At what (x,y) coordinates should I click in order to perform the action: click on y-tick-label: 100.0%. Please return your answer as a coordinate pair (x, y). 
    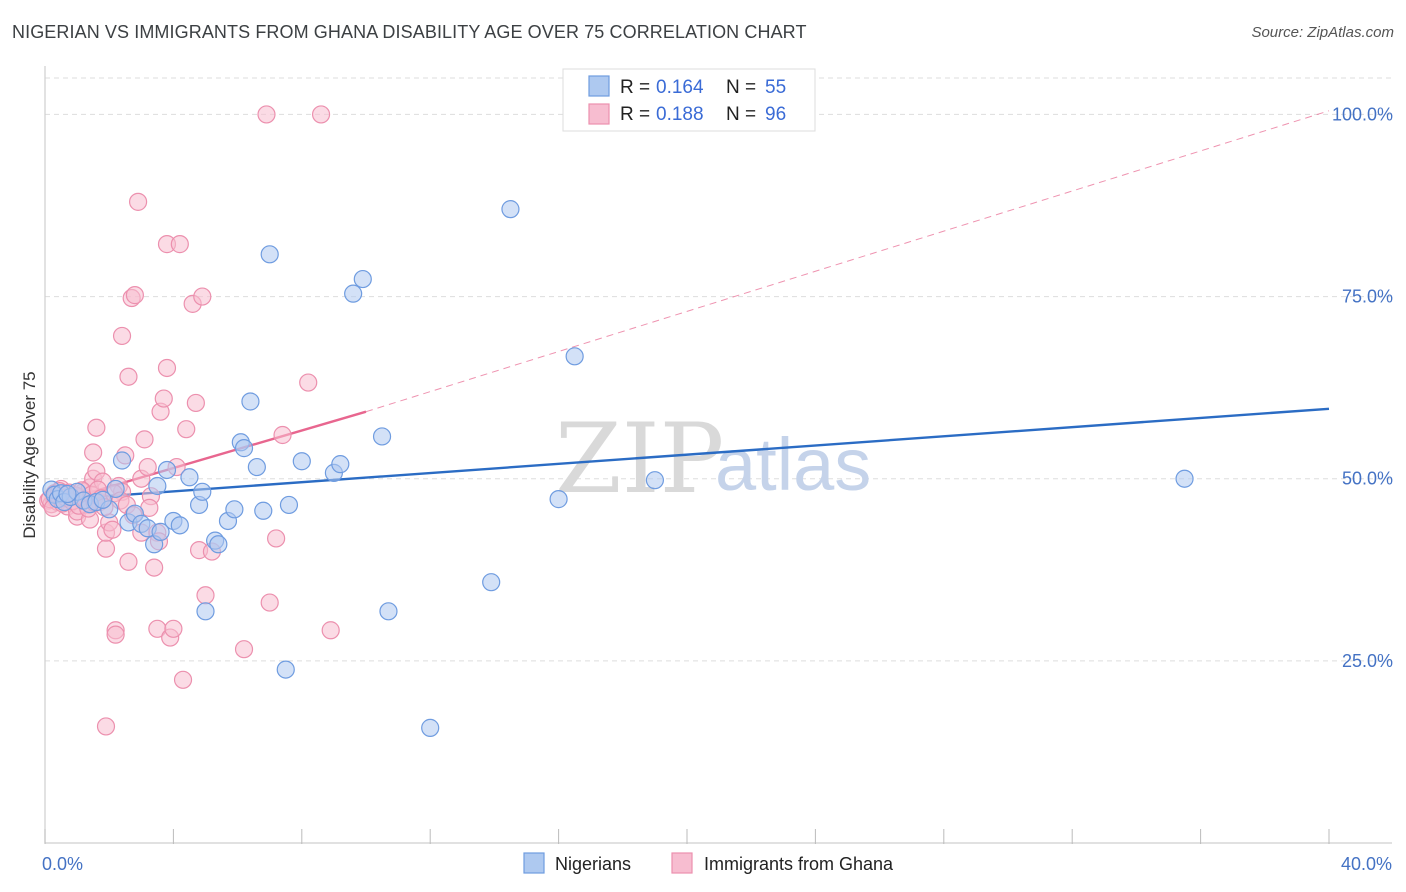
    Looking at the image, I should click on (1362, 114).